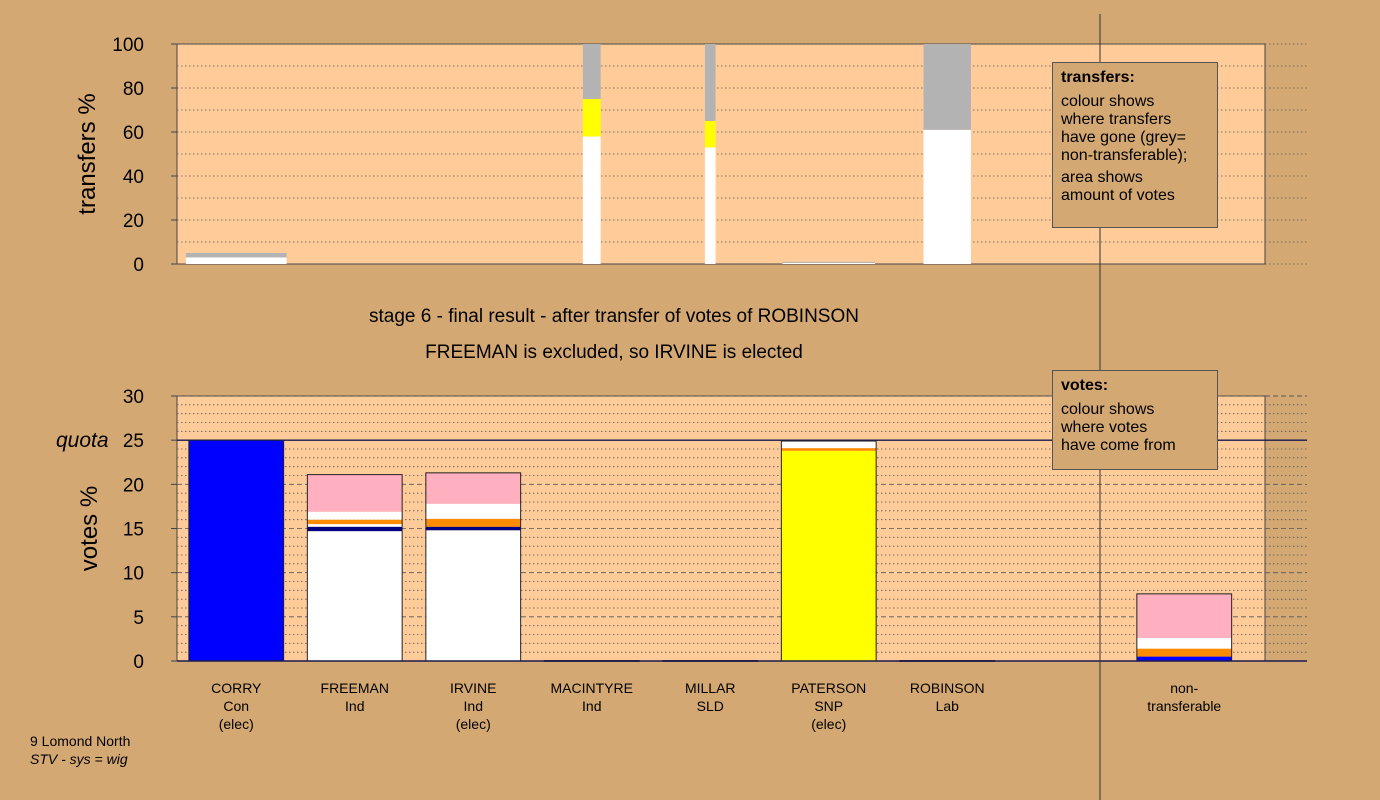 This screenshot has height=800, width=1380. Describe the element at coordinates (133, 177) in the screenshot. I see `transfers-y-tick-label: 40` at that location.